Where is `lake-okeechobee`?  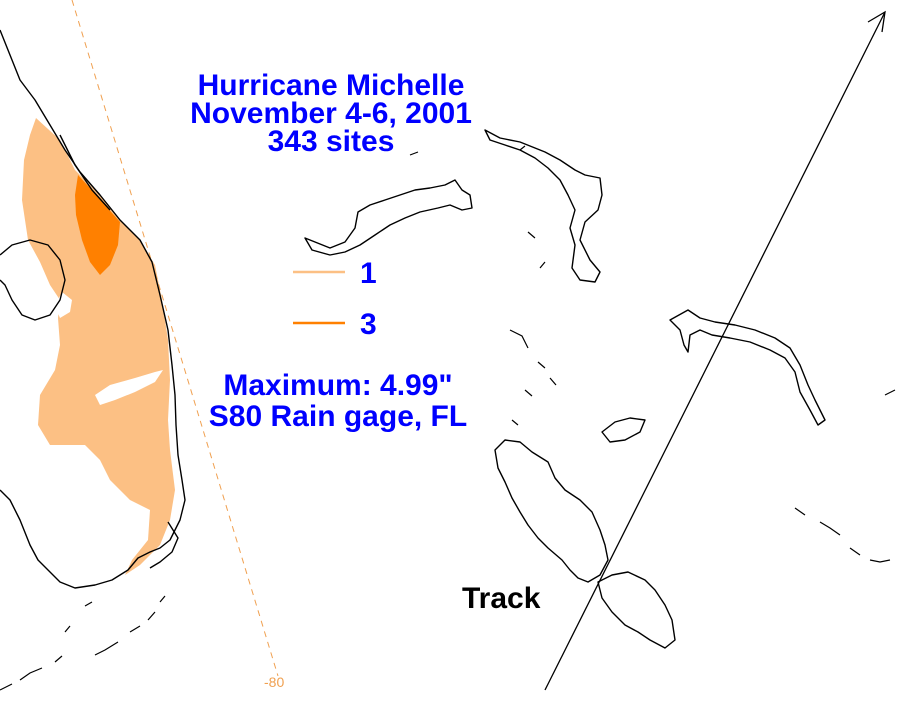 lake-okeechobee is located at coordinates (33, 280).